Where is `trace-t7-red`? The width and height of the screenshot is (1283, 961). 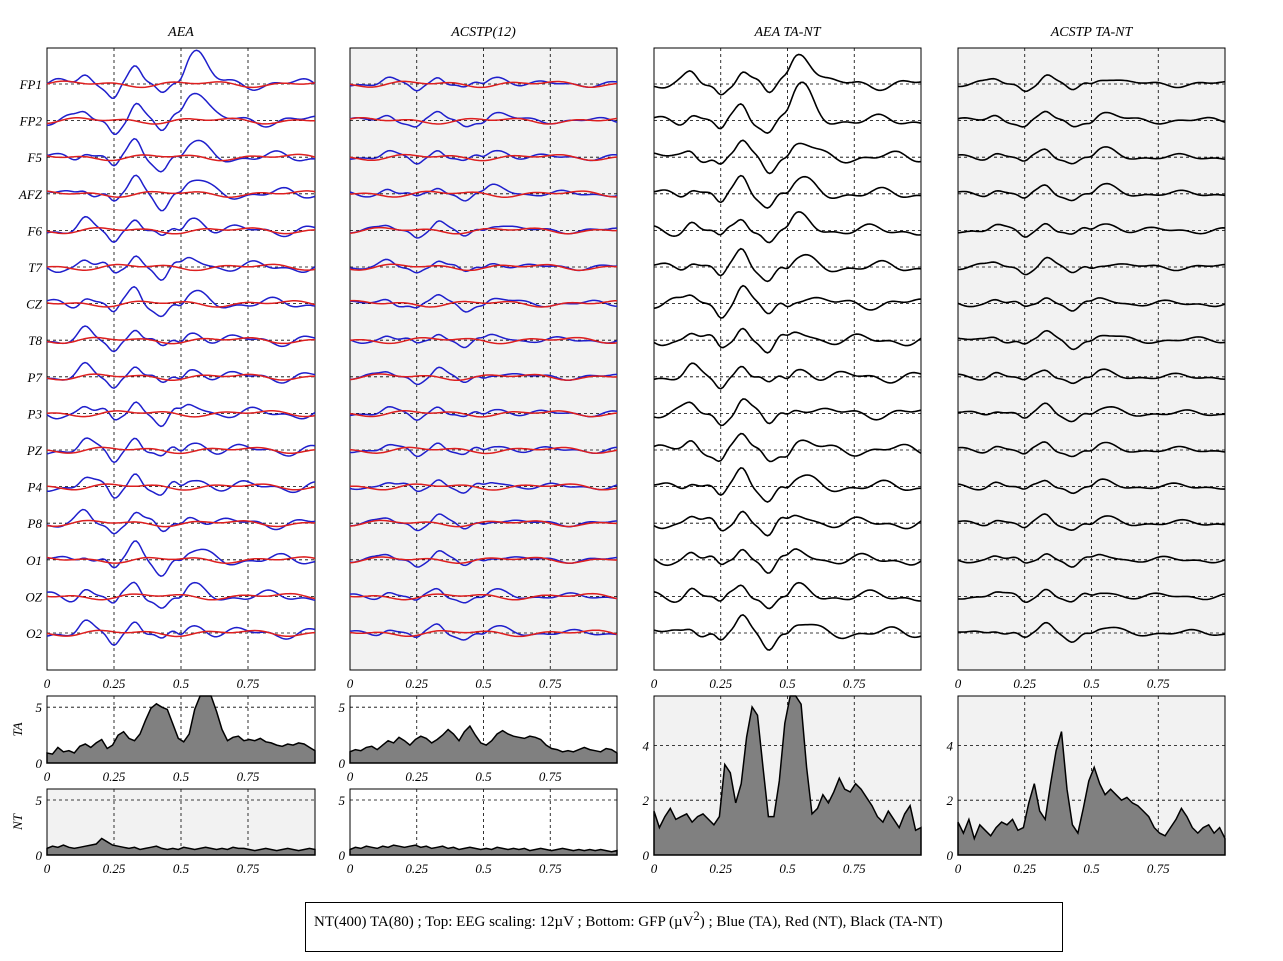
trace-t7-red is located at coordinates (483, 267).